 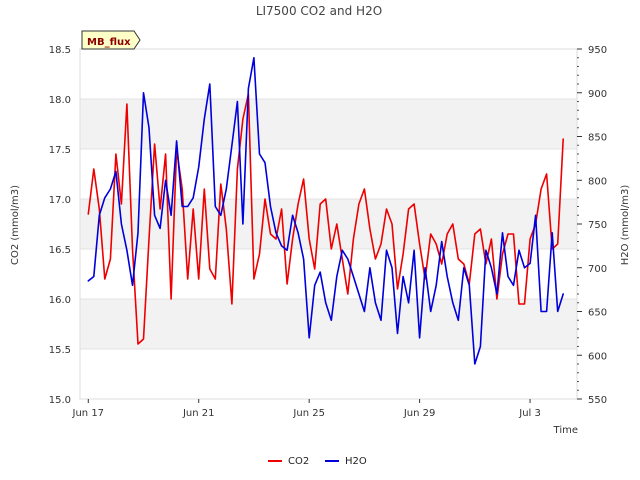 I want to click on x-tick-label-1: Jun 21, so click(x=198, y=413).